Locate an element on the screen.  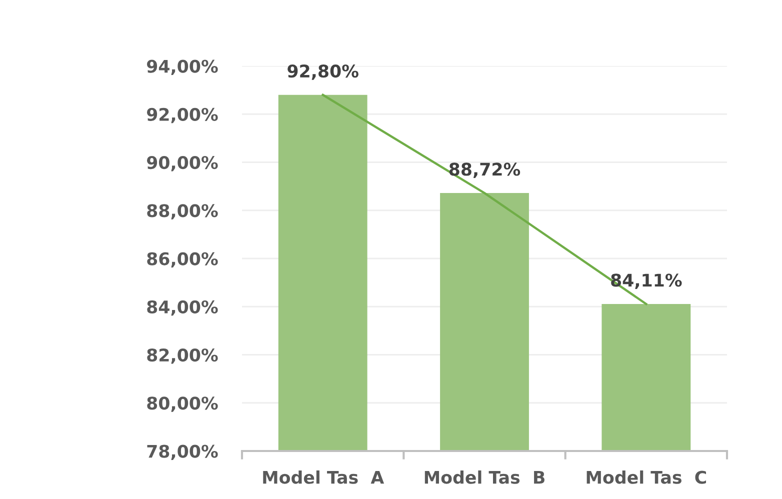
y-tick-label: 88,00% is located at coordinates (182, 212).